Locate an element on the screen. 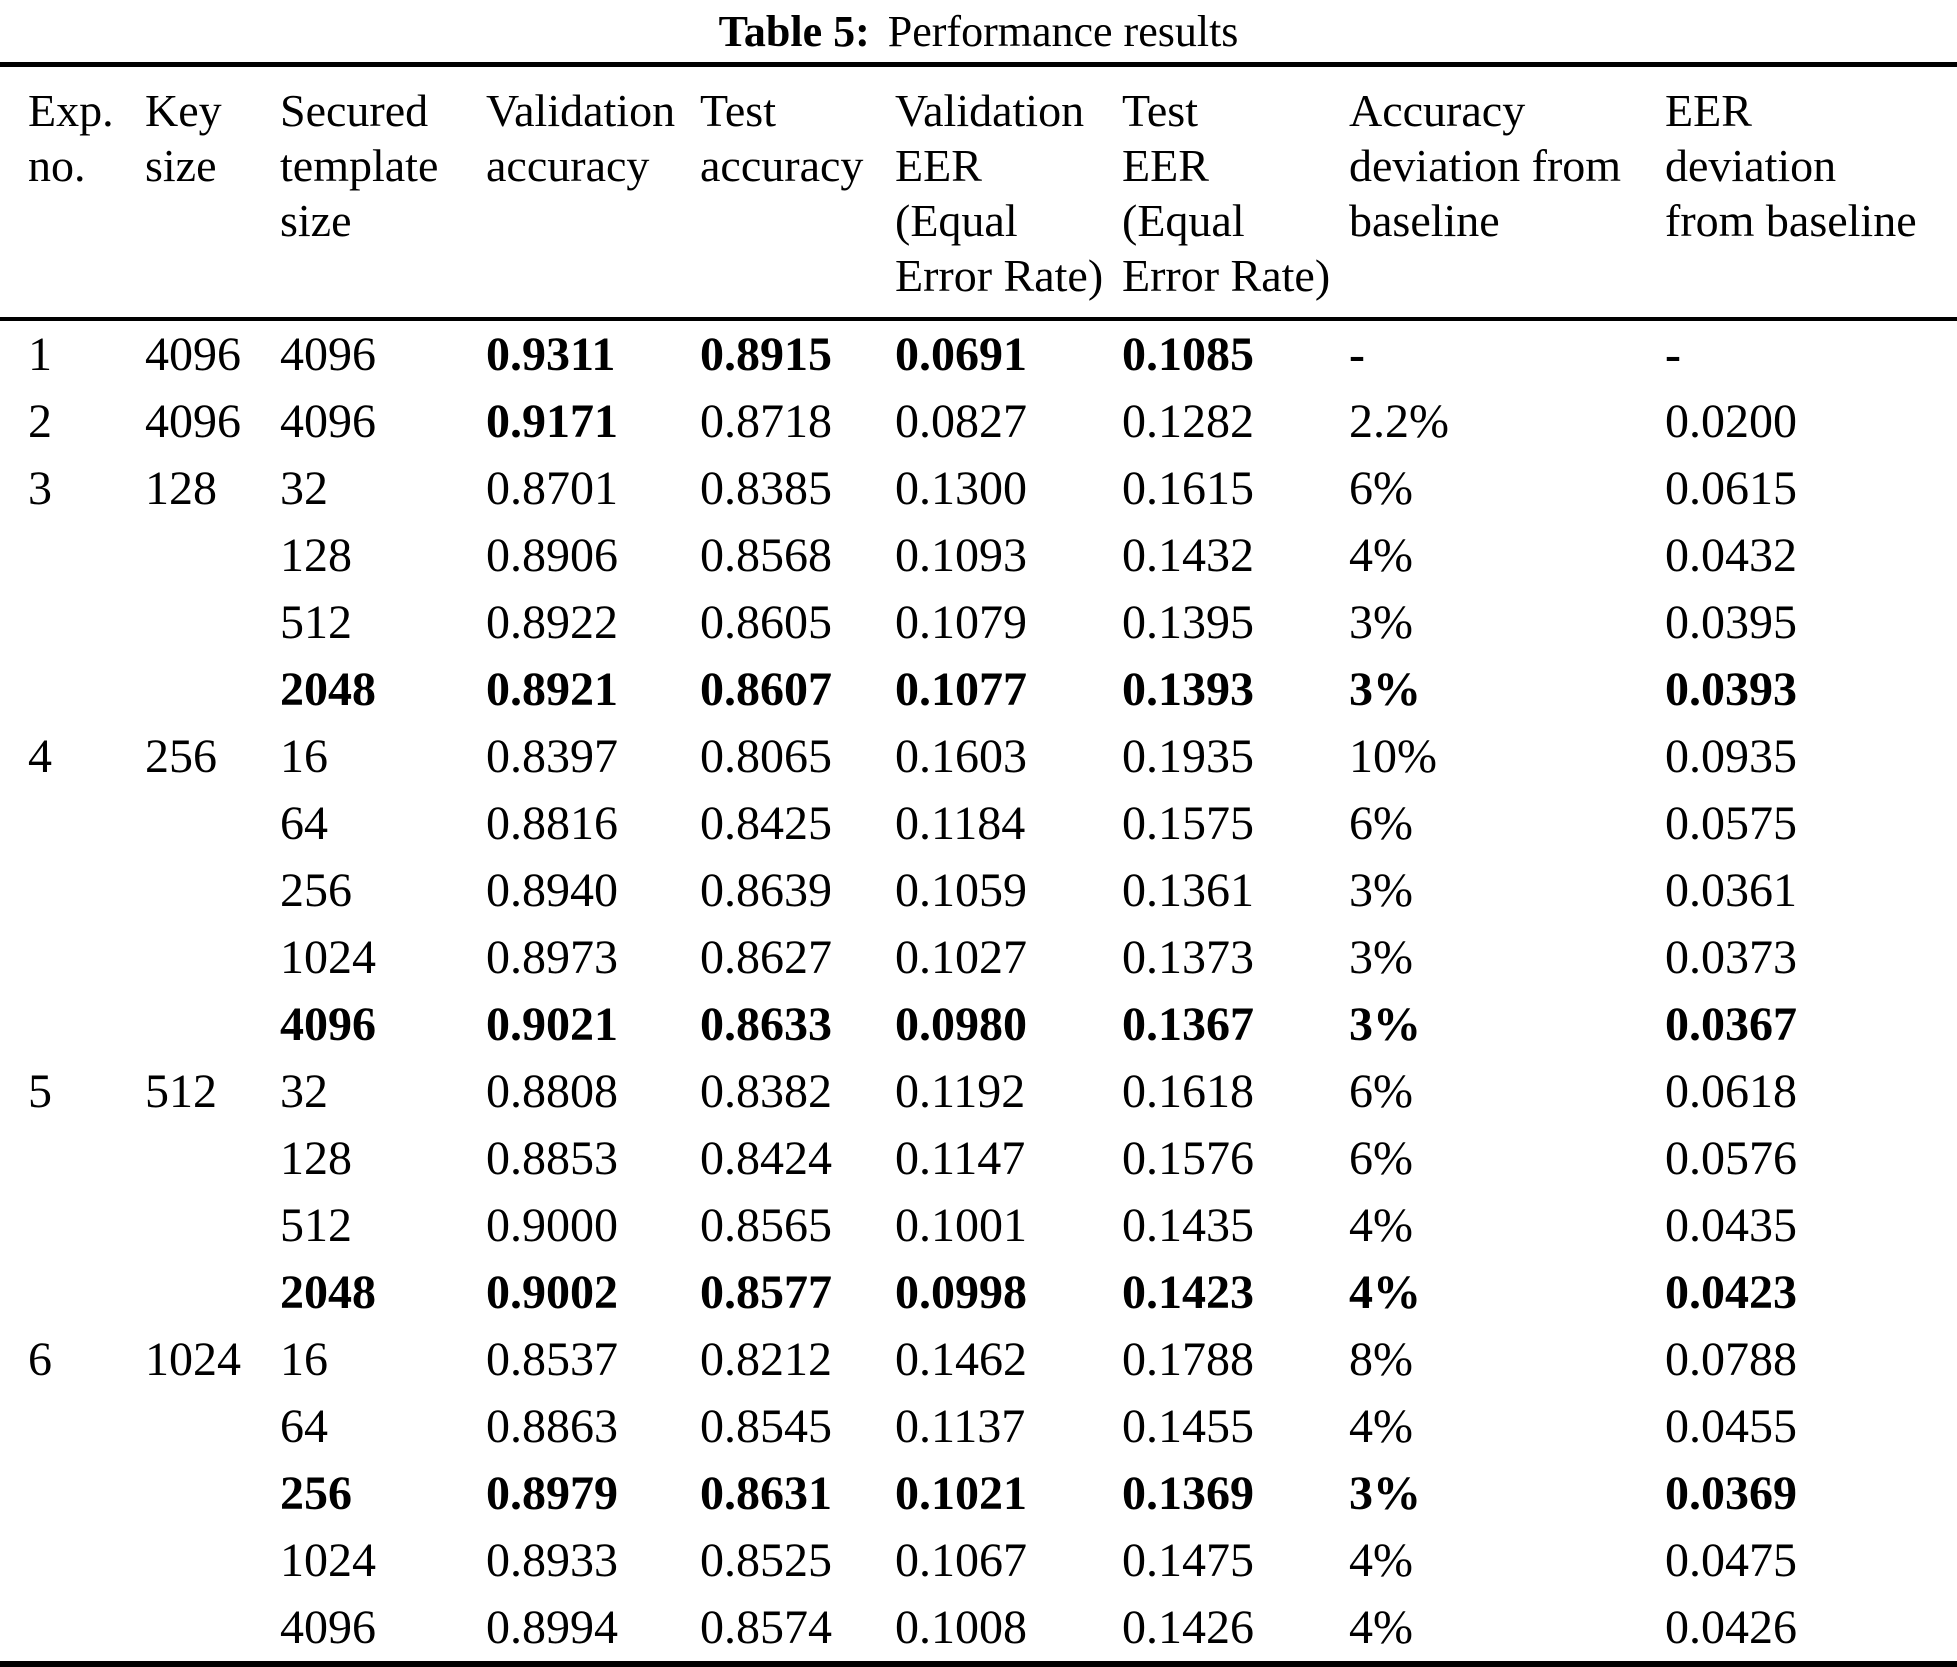 This screenshot has width=1957, height=1667. table-row: 6 1024 16 0.8537 0.8212 0.1462 0.1788 8% 0.0788 is located at coordinates (978, 1359).